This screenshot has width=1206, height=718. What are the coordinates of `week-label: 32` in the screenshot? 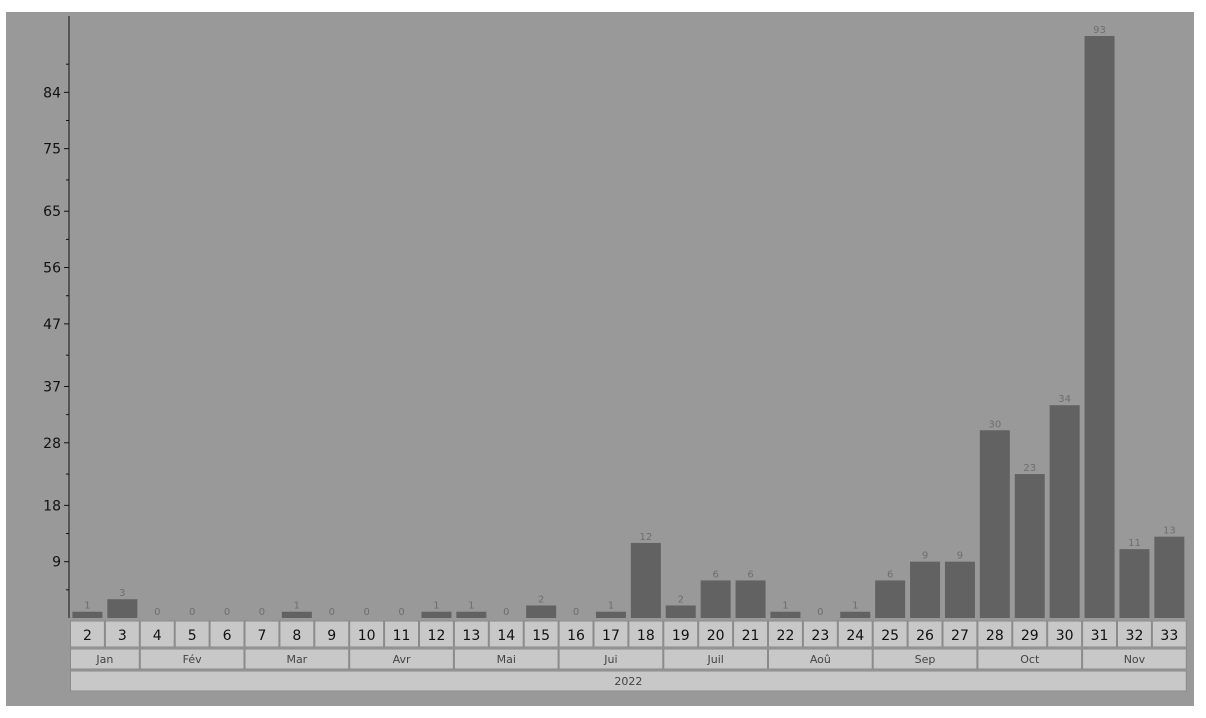 It's located at (1135, 636).